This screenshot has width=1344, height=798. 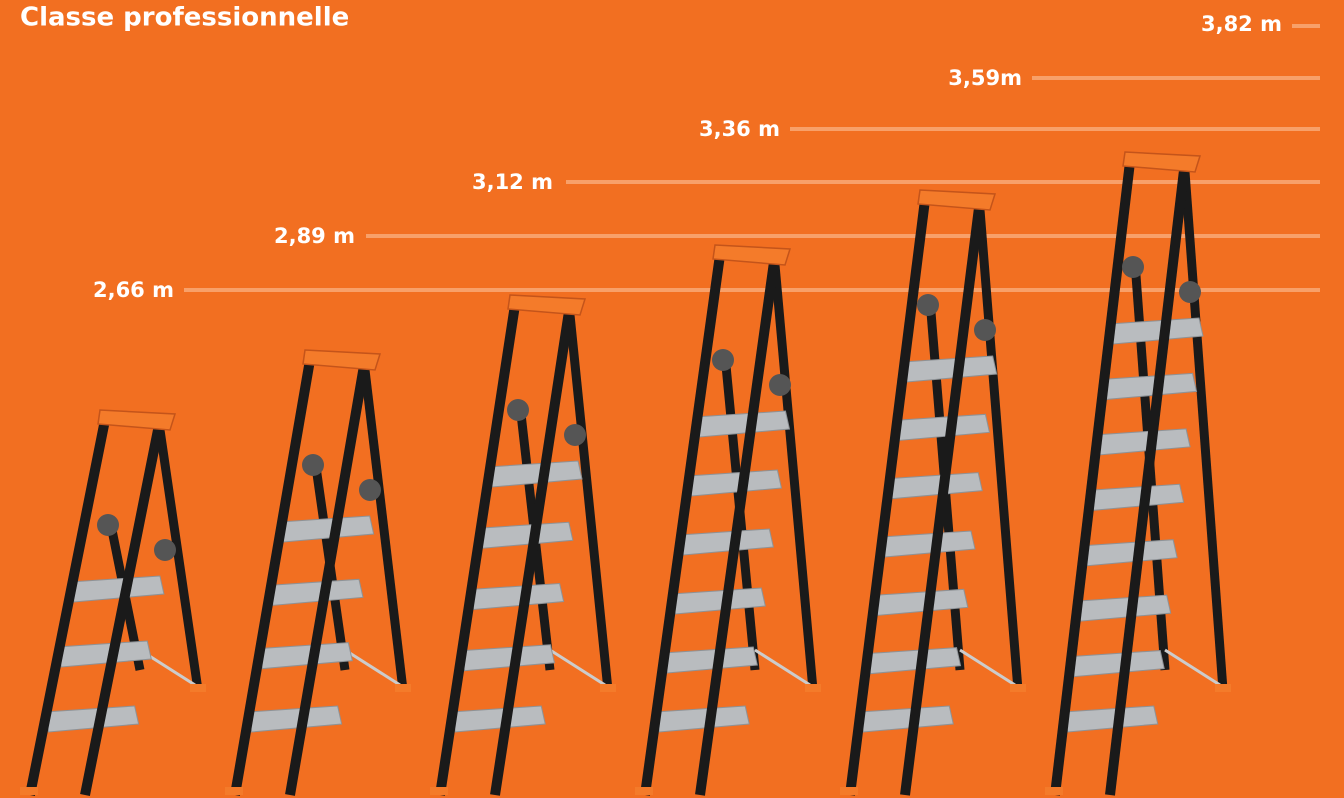 What do you see at coordinates (314, 236) in the screenshot?
I see `height-label: 2,89 m` at bounding box center [314, 236].